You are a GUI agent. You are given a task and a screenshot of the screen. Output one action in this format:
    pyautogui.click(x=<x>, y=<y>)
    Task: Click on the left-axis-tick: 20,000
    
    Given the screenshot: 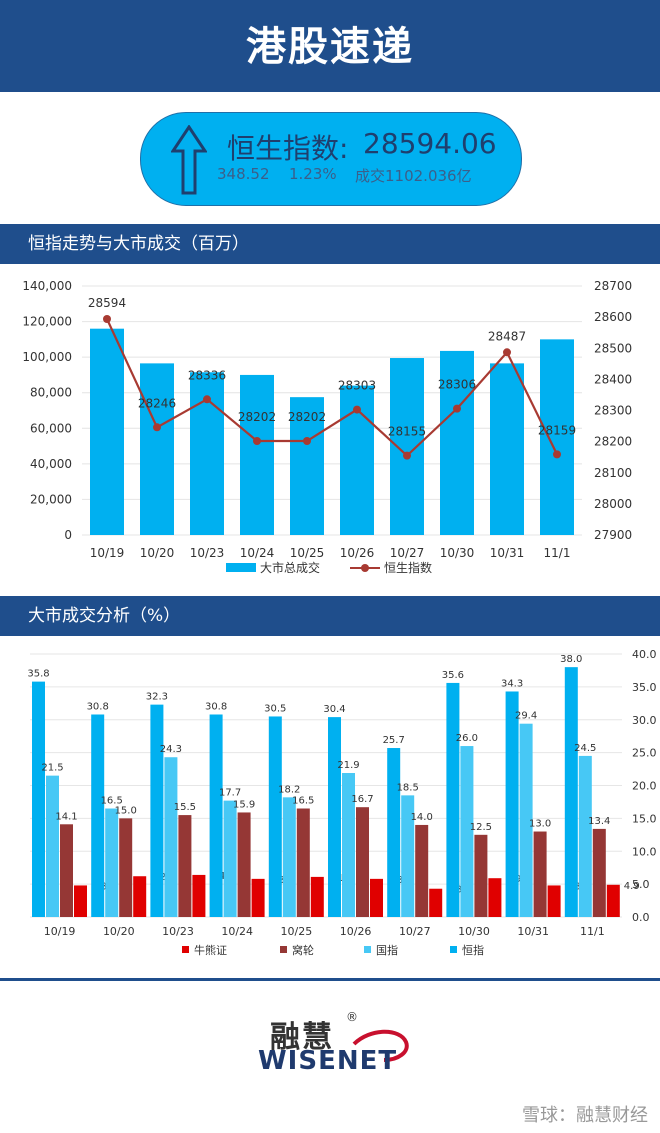 What is the action you would take?
    pyautogui.click(x=51, y=499)
    